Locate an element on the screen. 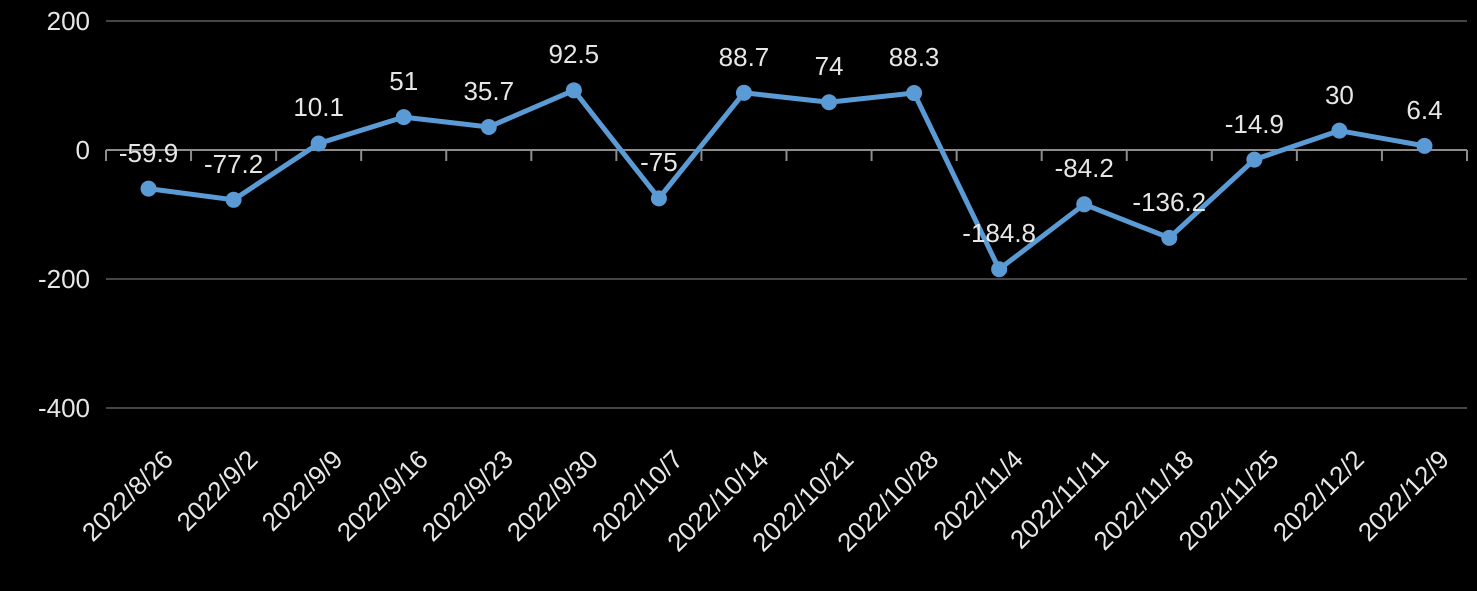 The width and height of the screenshot is (1477, 591). data-label: -59.9 is located at coordinates (148, 152).